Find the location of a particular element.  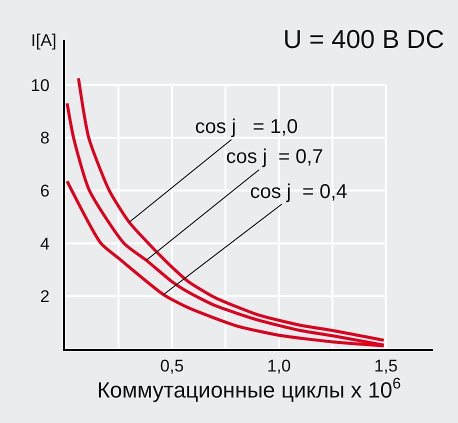

x-axis-title: Коммутационные циклы x 10$^{6}$ is located at coordinates (249, 389).